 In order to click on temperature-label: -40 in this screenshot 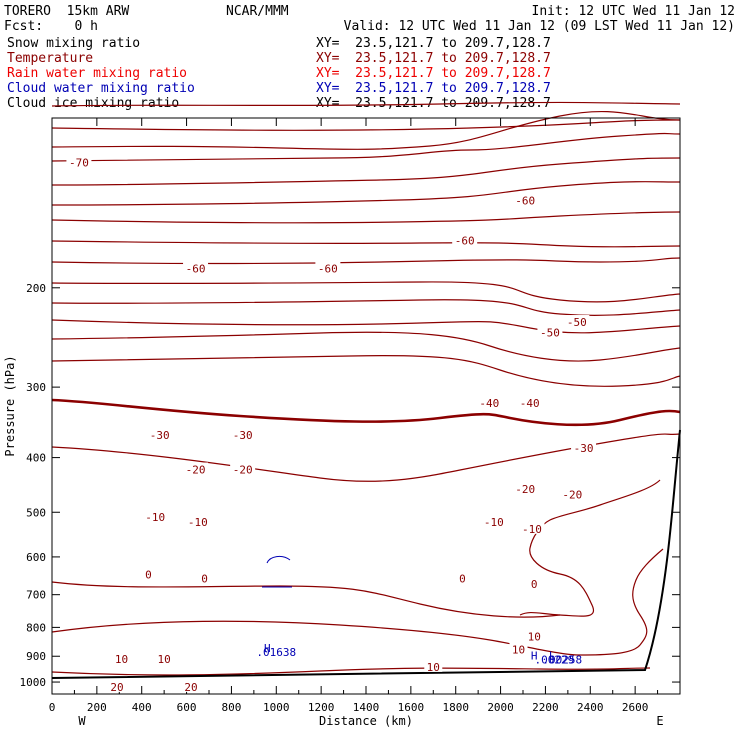, I will do `click(530, 403)`.